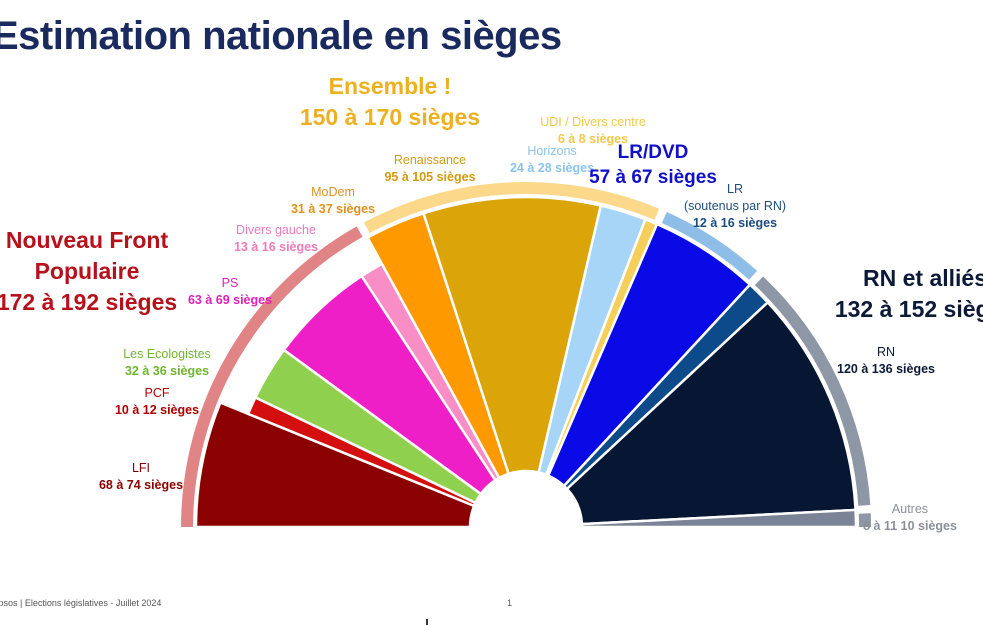 The width and height of the screenshot is (983, 625). Describe the element at coordinates (230, 300) in the screenshot. I see `label-ps-value: 63 à 69 sièges` at that location.